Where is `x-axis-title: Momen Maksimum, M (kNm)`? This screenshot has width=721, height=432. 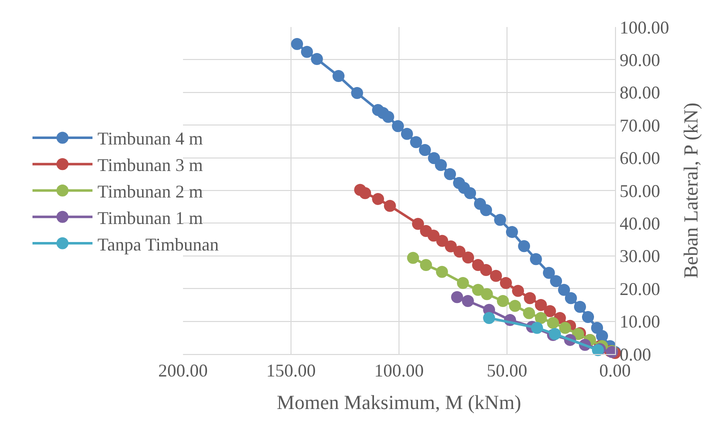 x-axis-title: Momen Maksimum, M (kNm) is located at coordinates (399, 403).